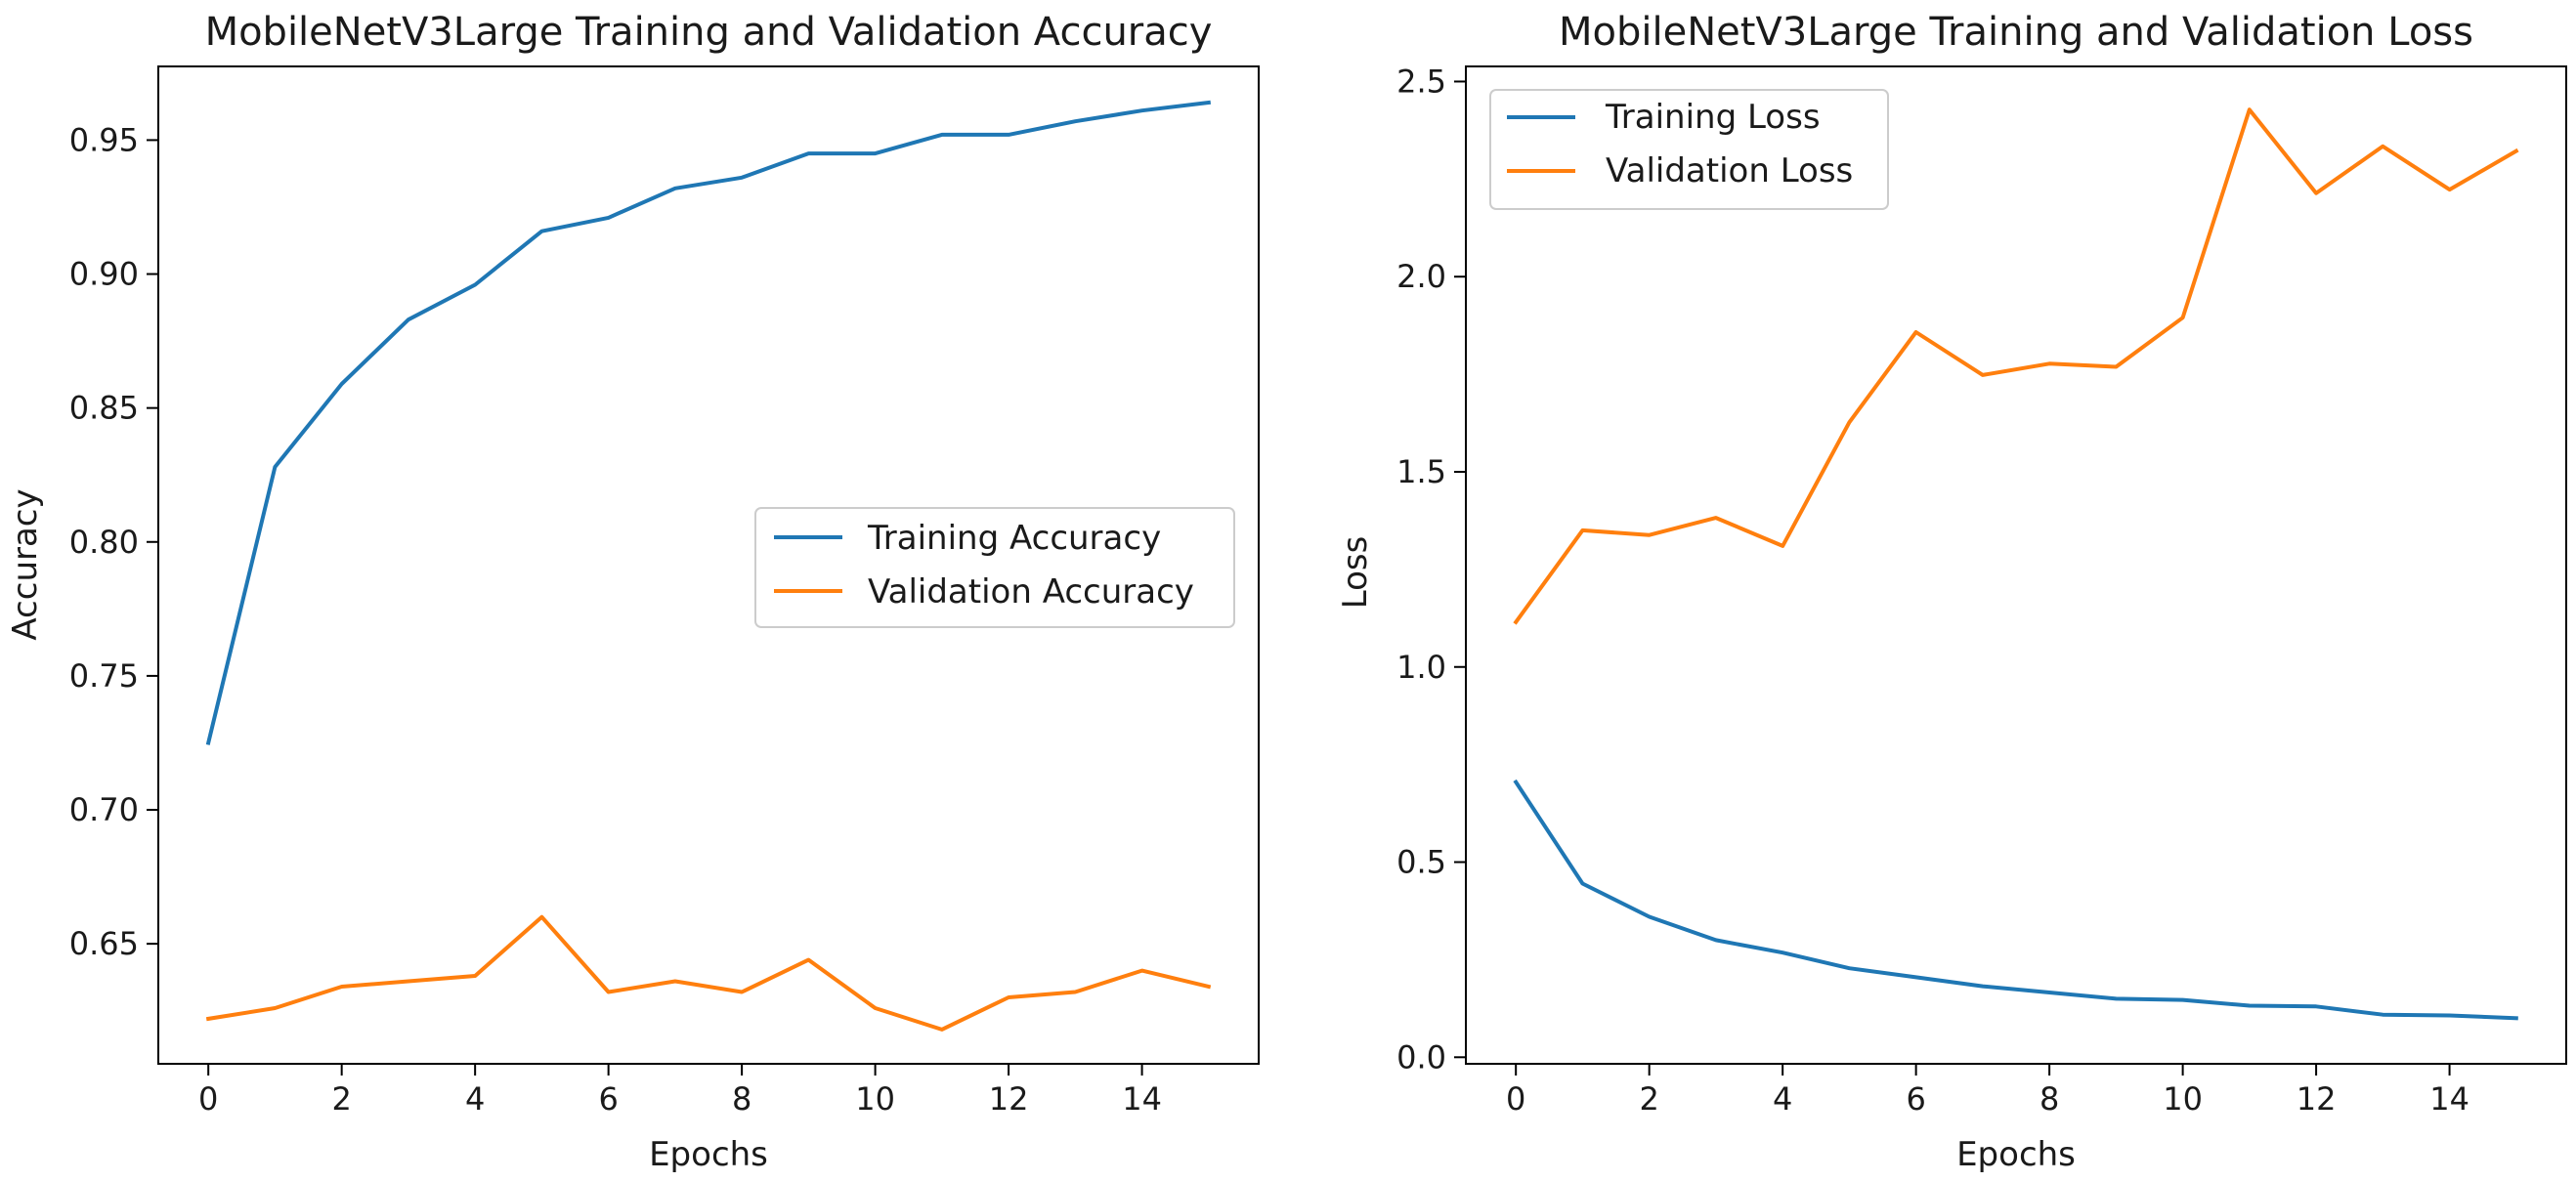  I want to click on accuracy-legend-label-validation: Validation Accuracy, so click(1031, 592).